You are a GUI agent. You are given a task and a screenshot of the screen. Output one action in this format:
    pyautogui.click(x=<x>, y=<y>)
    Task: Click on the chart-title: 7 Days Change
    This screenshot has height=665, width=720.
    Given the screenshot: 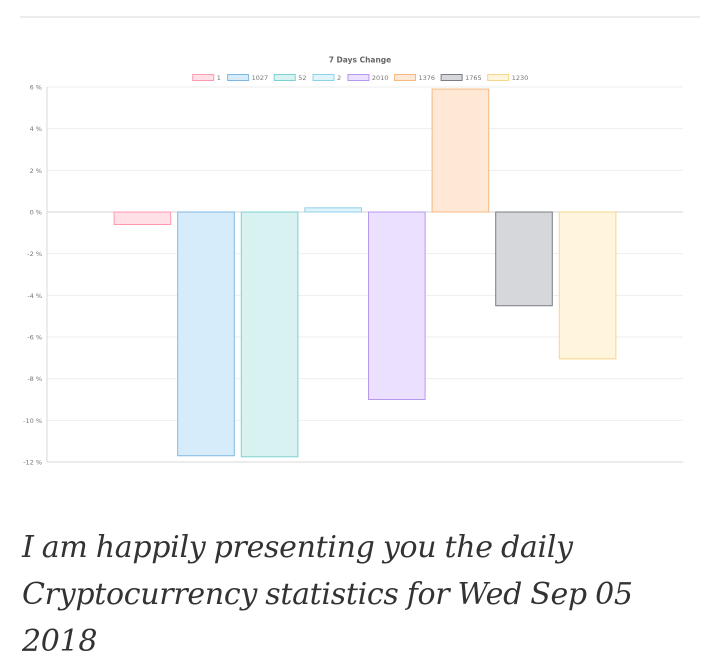 What is the action you would take?
    pyautogui.click(x=360, y=60)
    